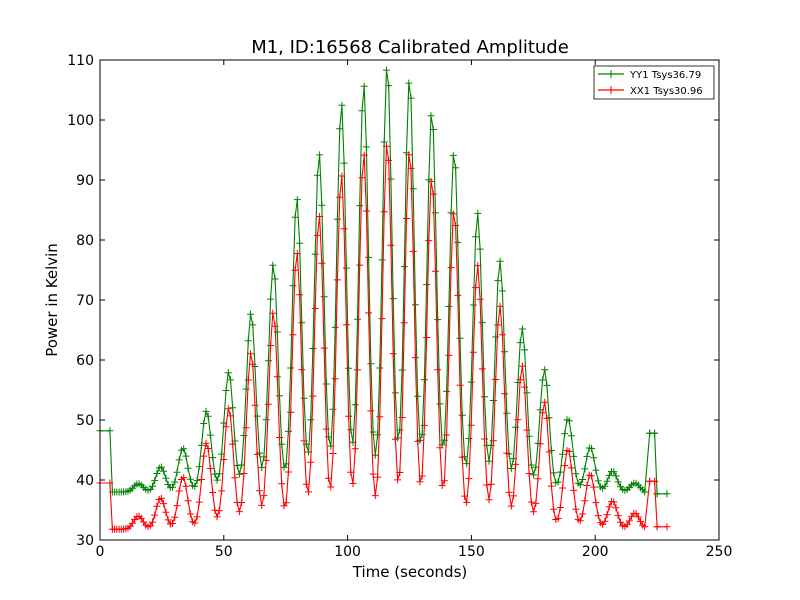 The height and width of the screenshot is (600, 800). What do you see at coordinates (595, 552) in the screenshot?
I see `x-tick-label: 200` at bounding box center [595, 552].